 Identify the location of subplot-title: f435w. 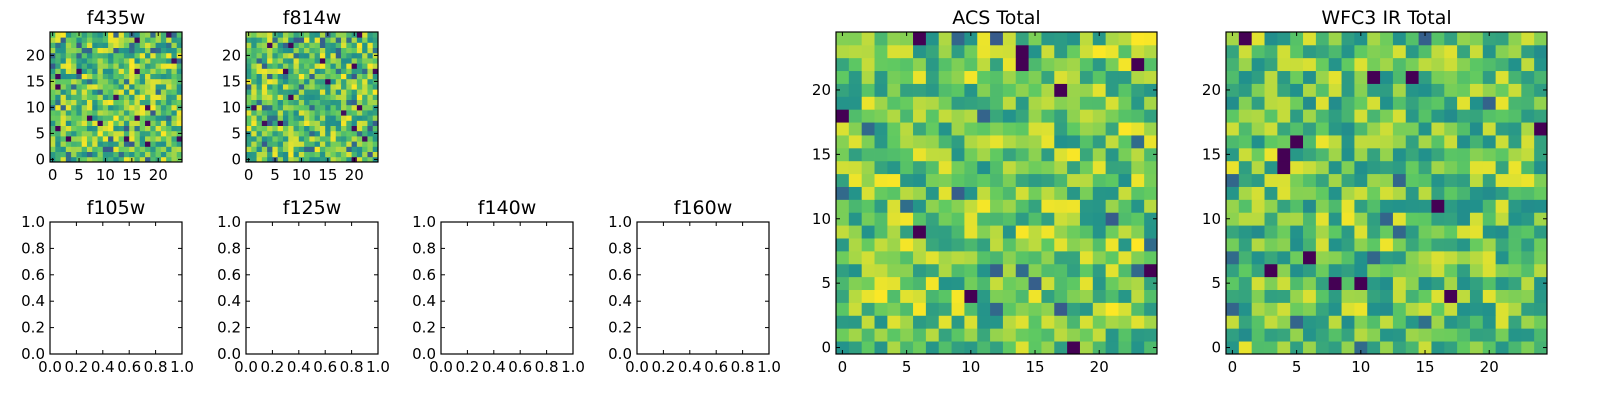
(116, 18).